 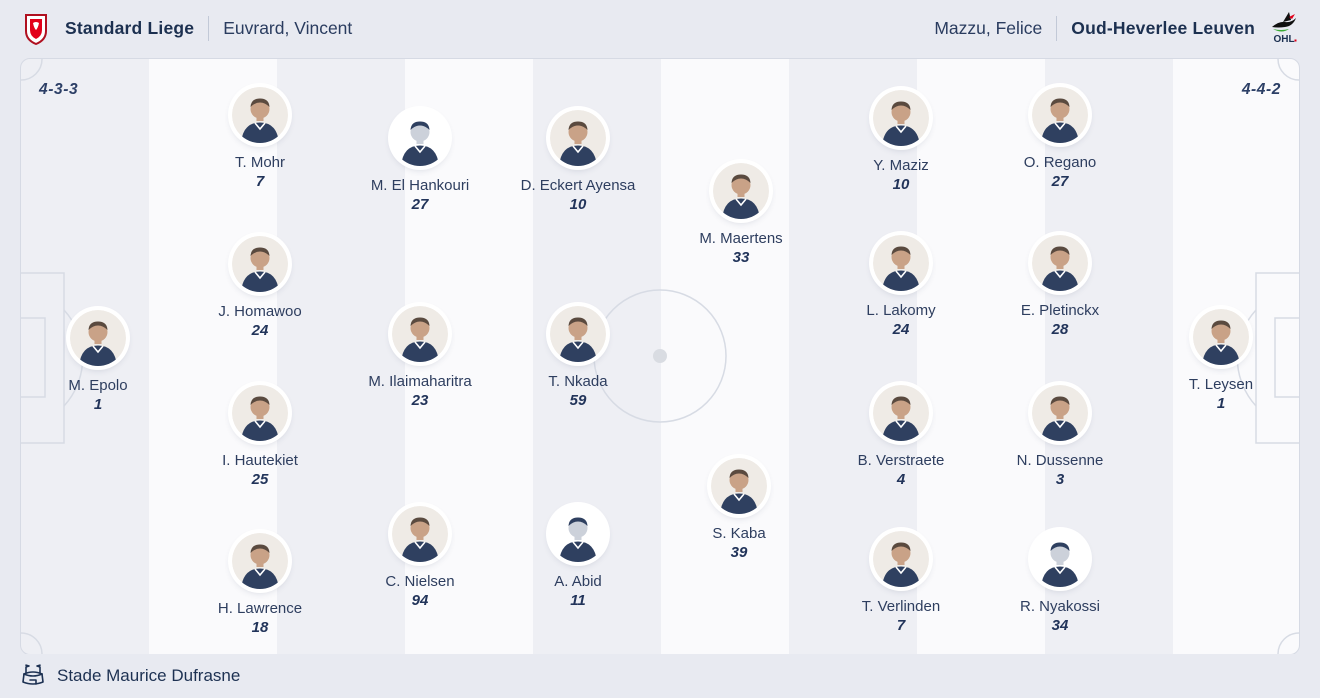 I want to click on player-name: R. Nyakossi, so click(x=1060, y=606).